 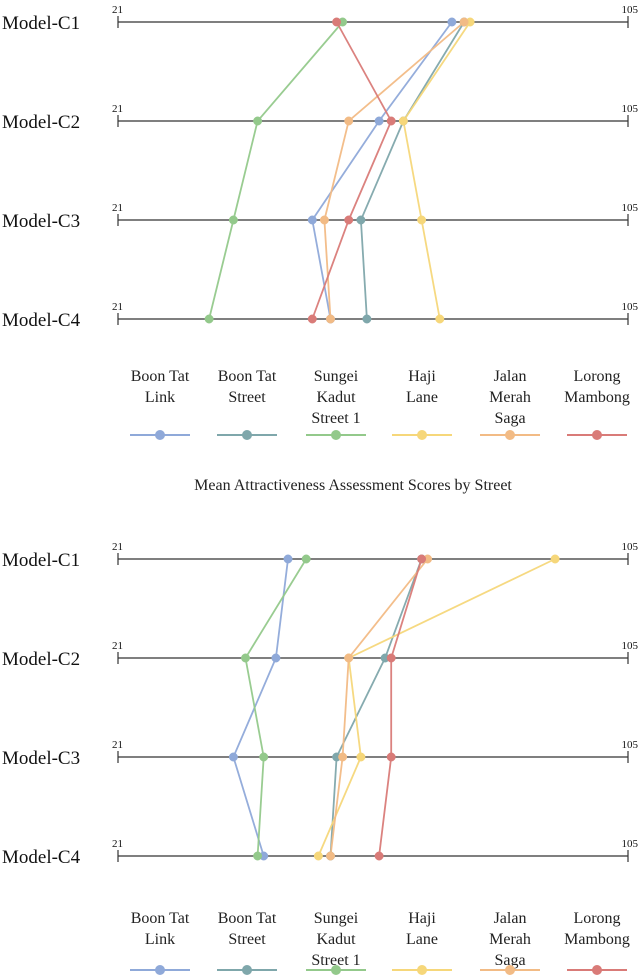 I want to click on legend-label: Street 1, so click(x=335, y=960).